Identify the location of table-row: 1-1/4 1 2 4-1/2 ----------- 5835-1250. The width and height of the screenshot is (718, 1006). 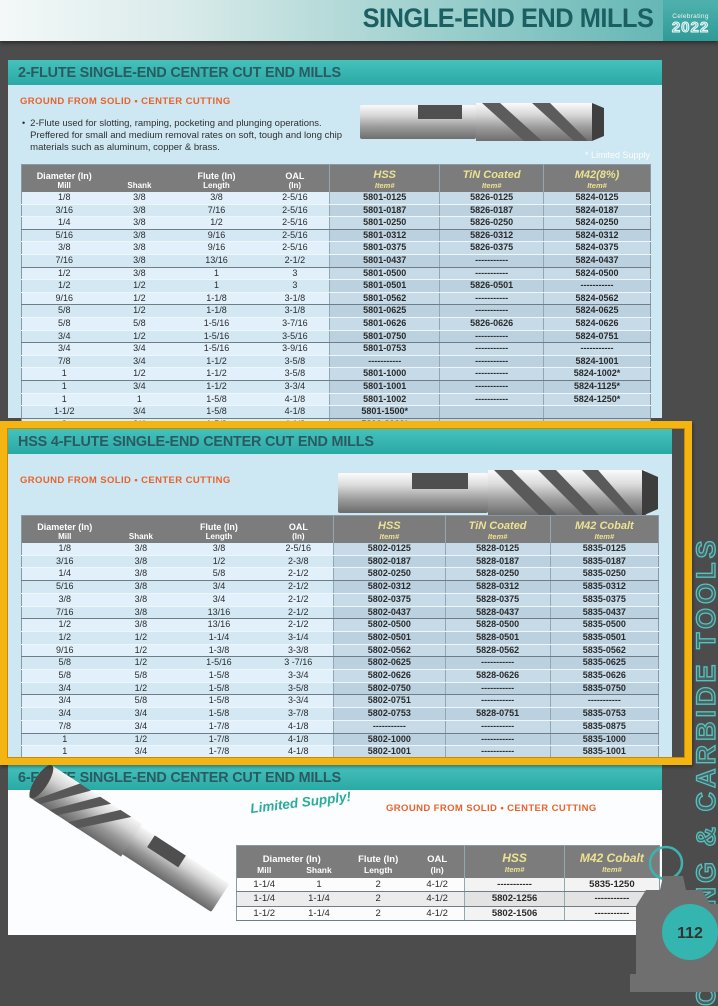
(448, 885).